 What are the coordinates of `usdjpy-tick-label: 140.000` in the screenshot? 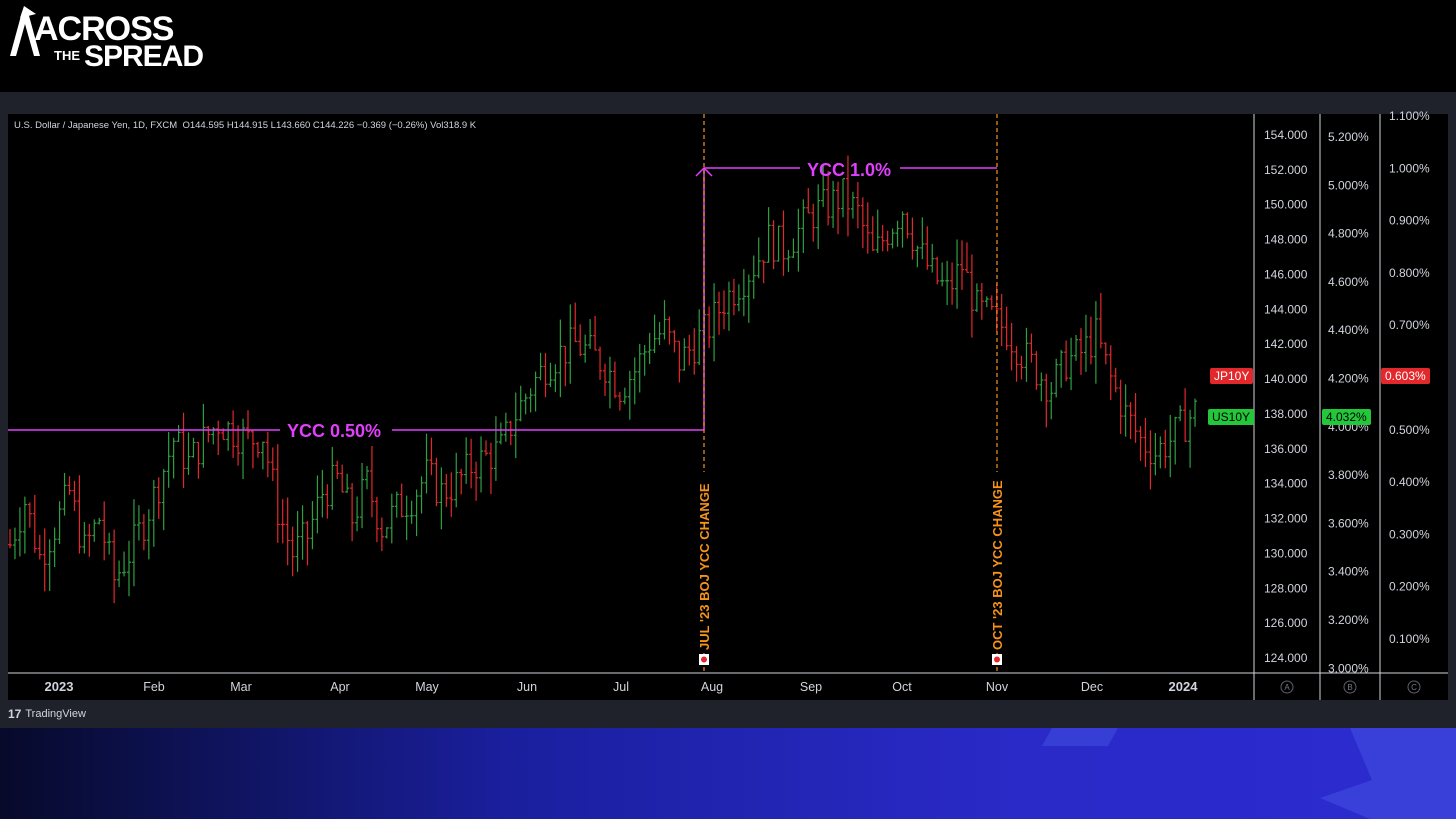 It's located at (1286, 379).